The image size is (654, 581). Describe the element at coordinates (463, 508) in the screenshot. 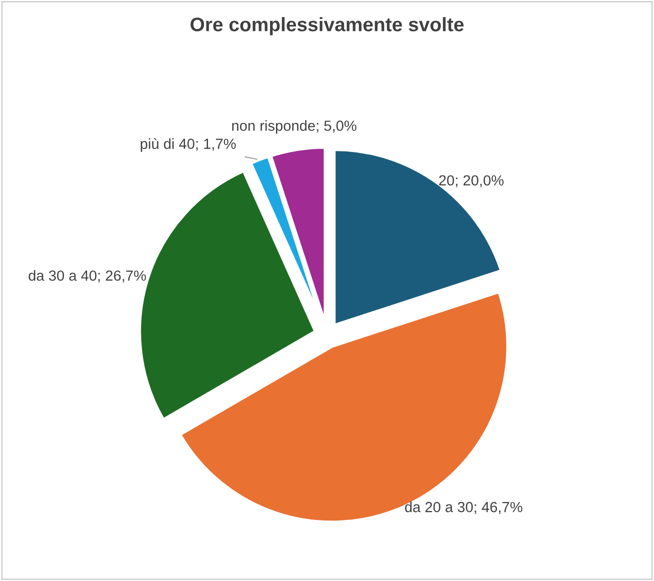

I see `slice-label: da 20 a 30; 46,7%` at that location.